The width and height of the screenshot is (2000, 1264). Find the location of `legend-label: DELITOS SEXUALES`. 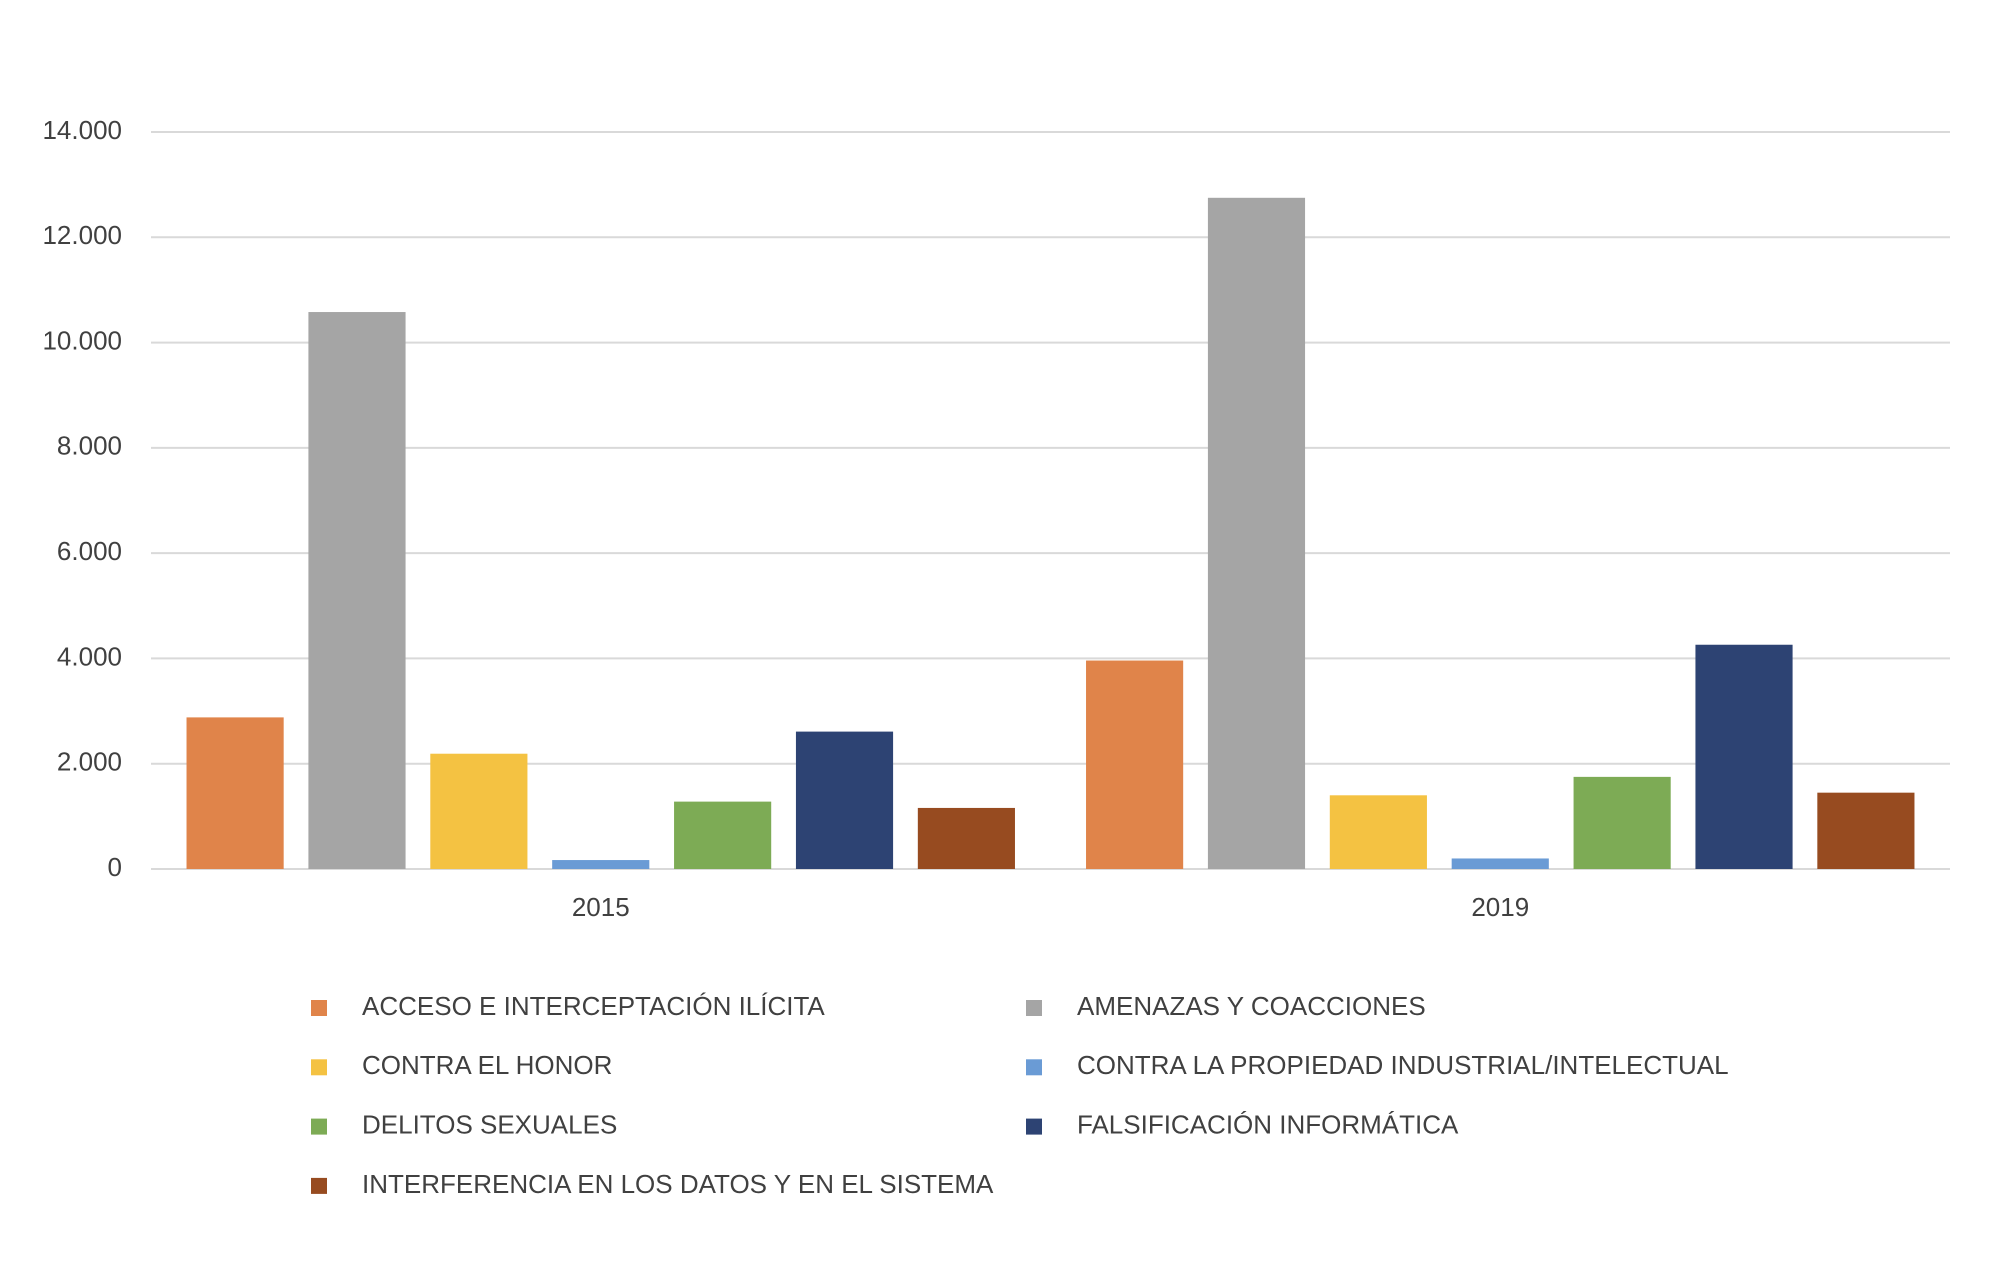

legend-label: DELITOS SEXUALES is located at coordinates (489, 1124).